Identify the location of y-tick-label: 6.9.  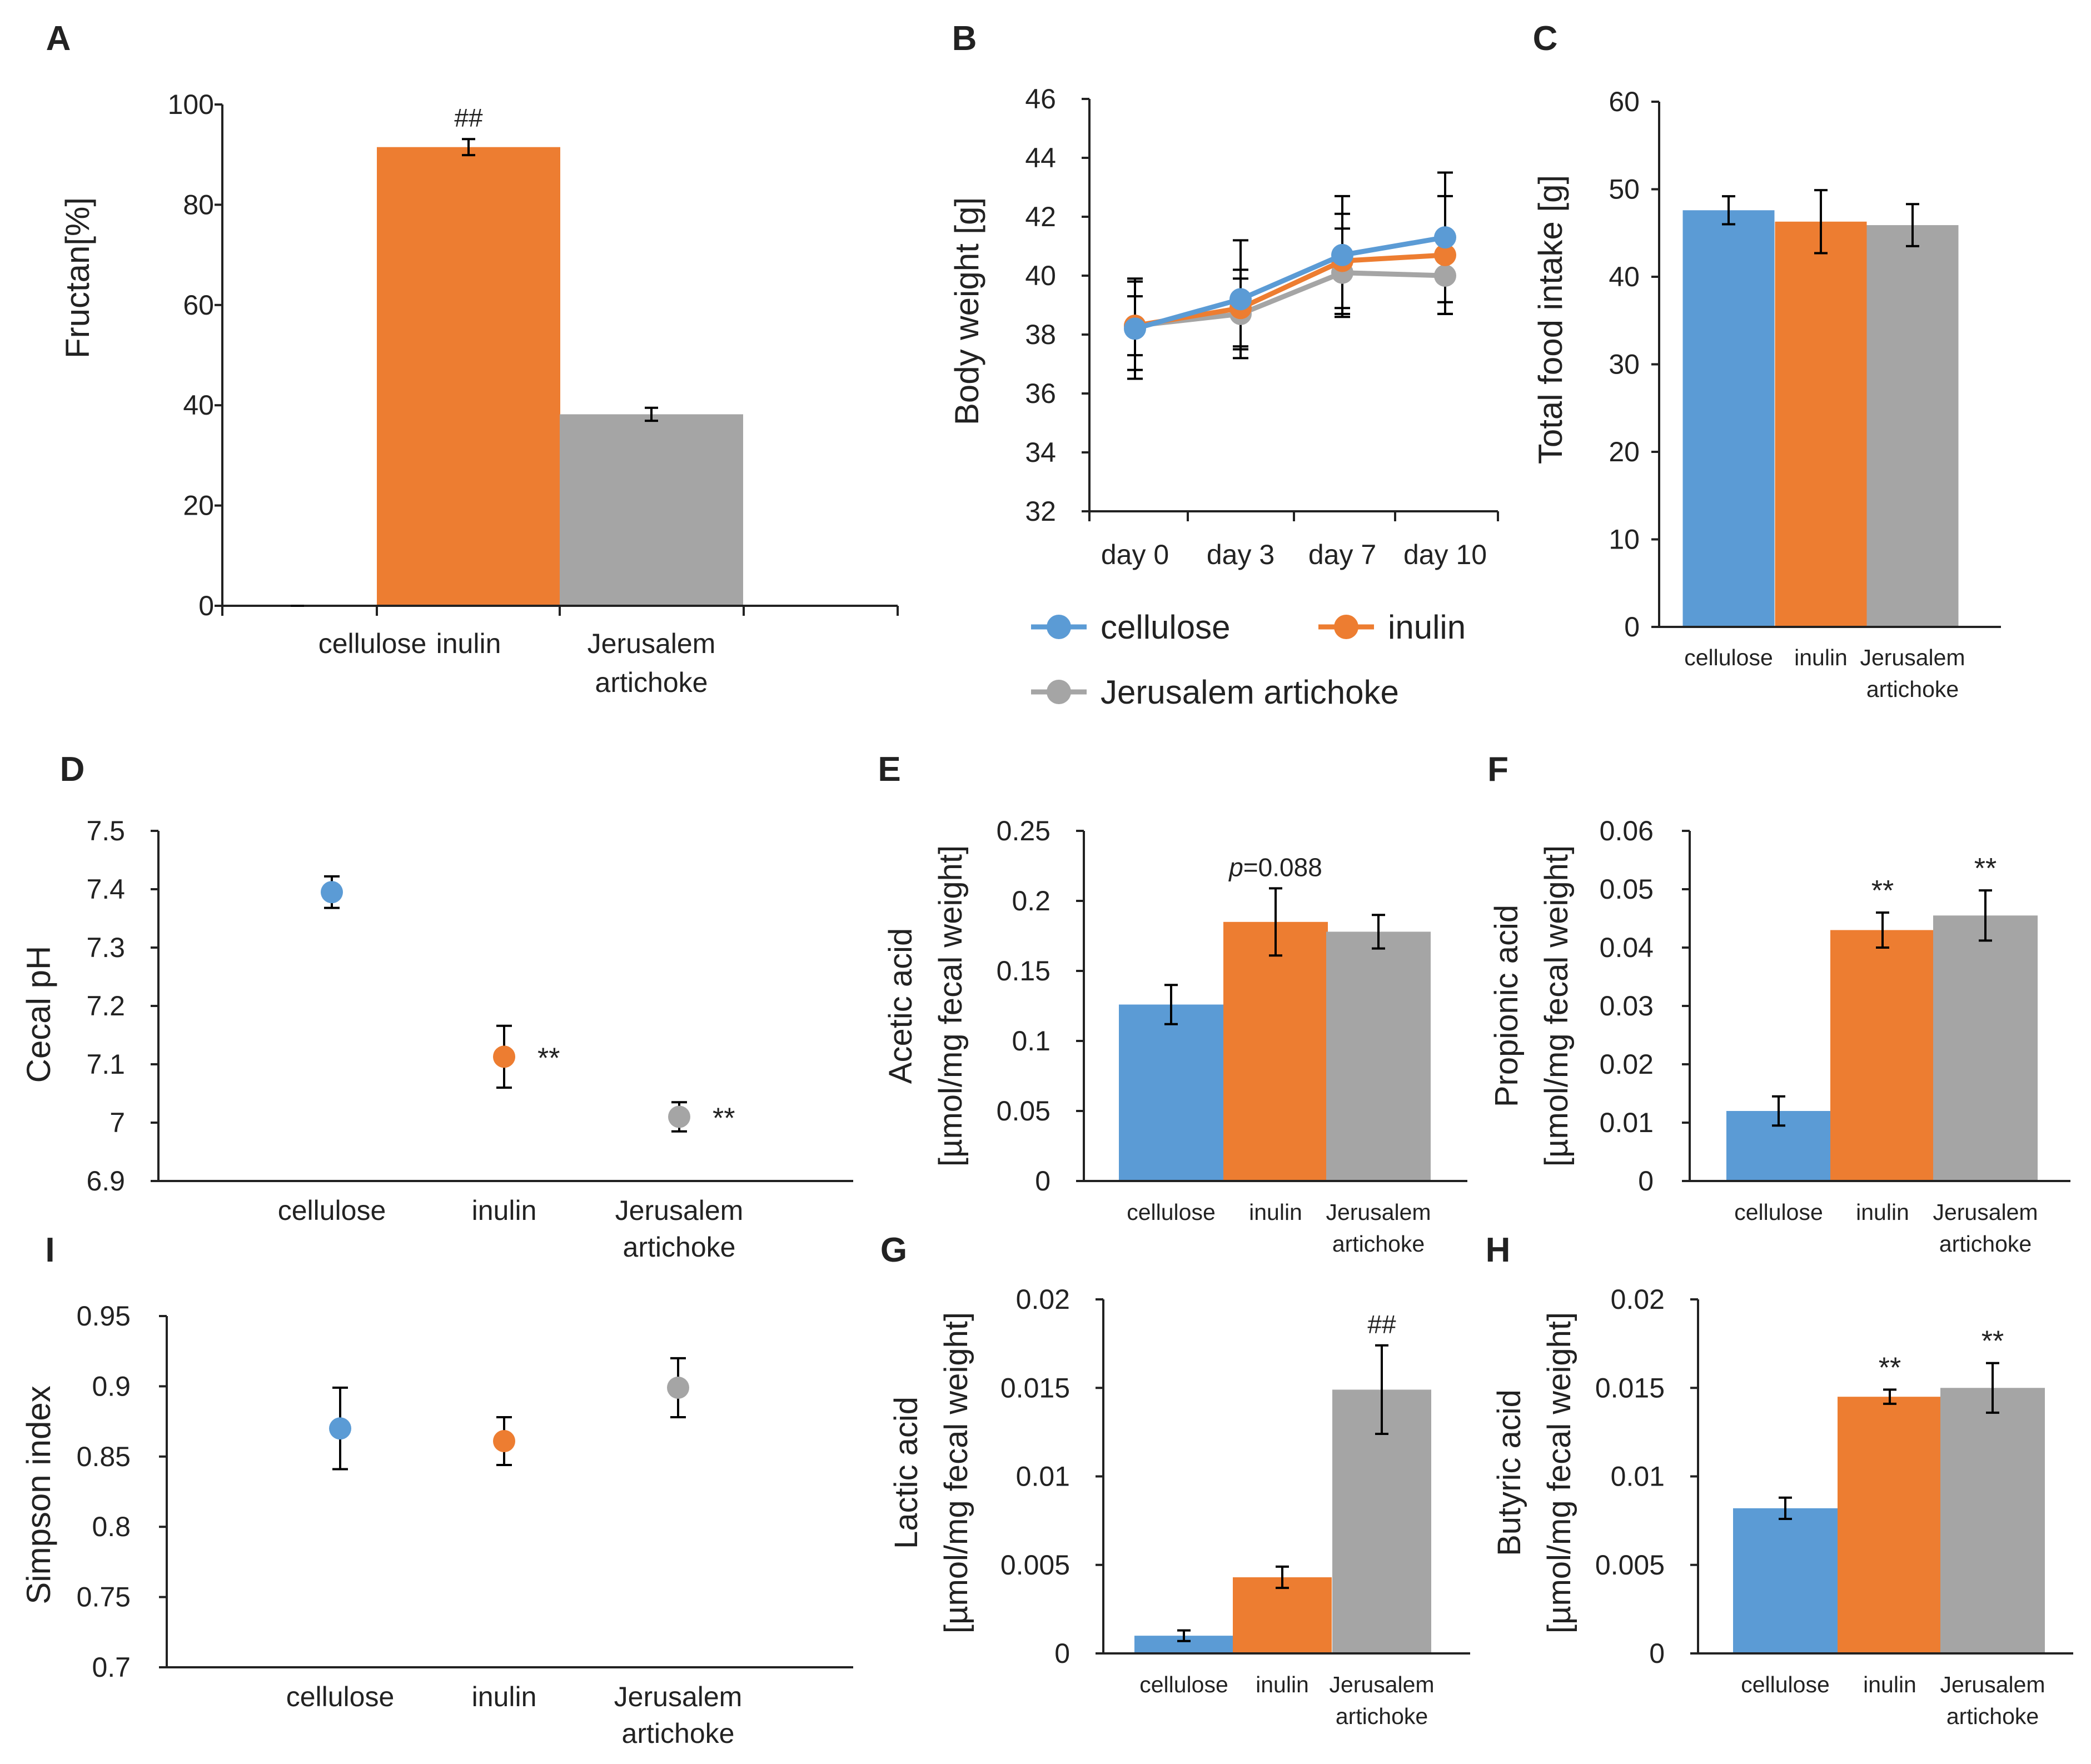
(106, 1181).